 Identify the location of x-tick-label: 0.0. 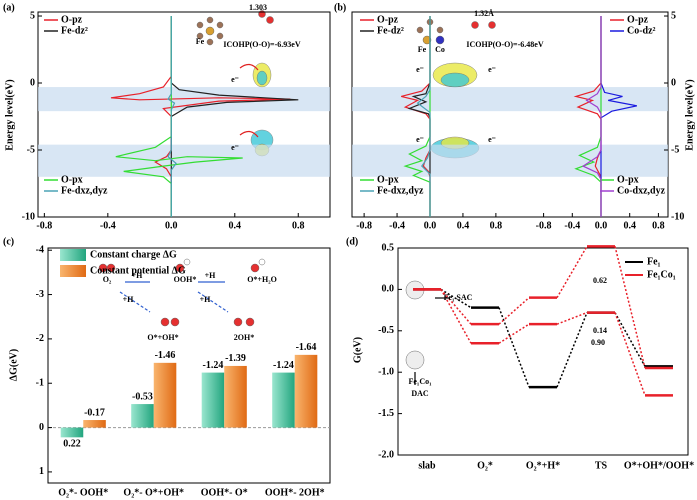
(601, 225).